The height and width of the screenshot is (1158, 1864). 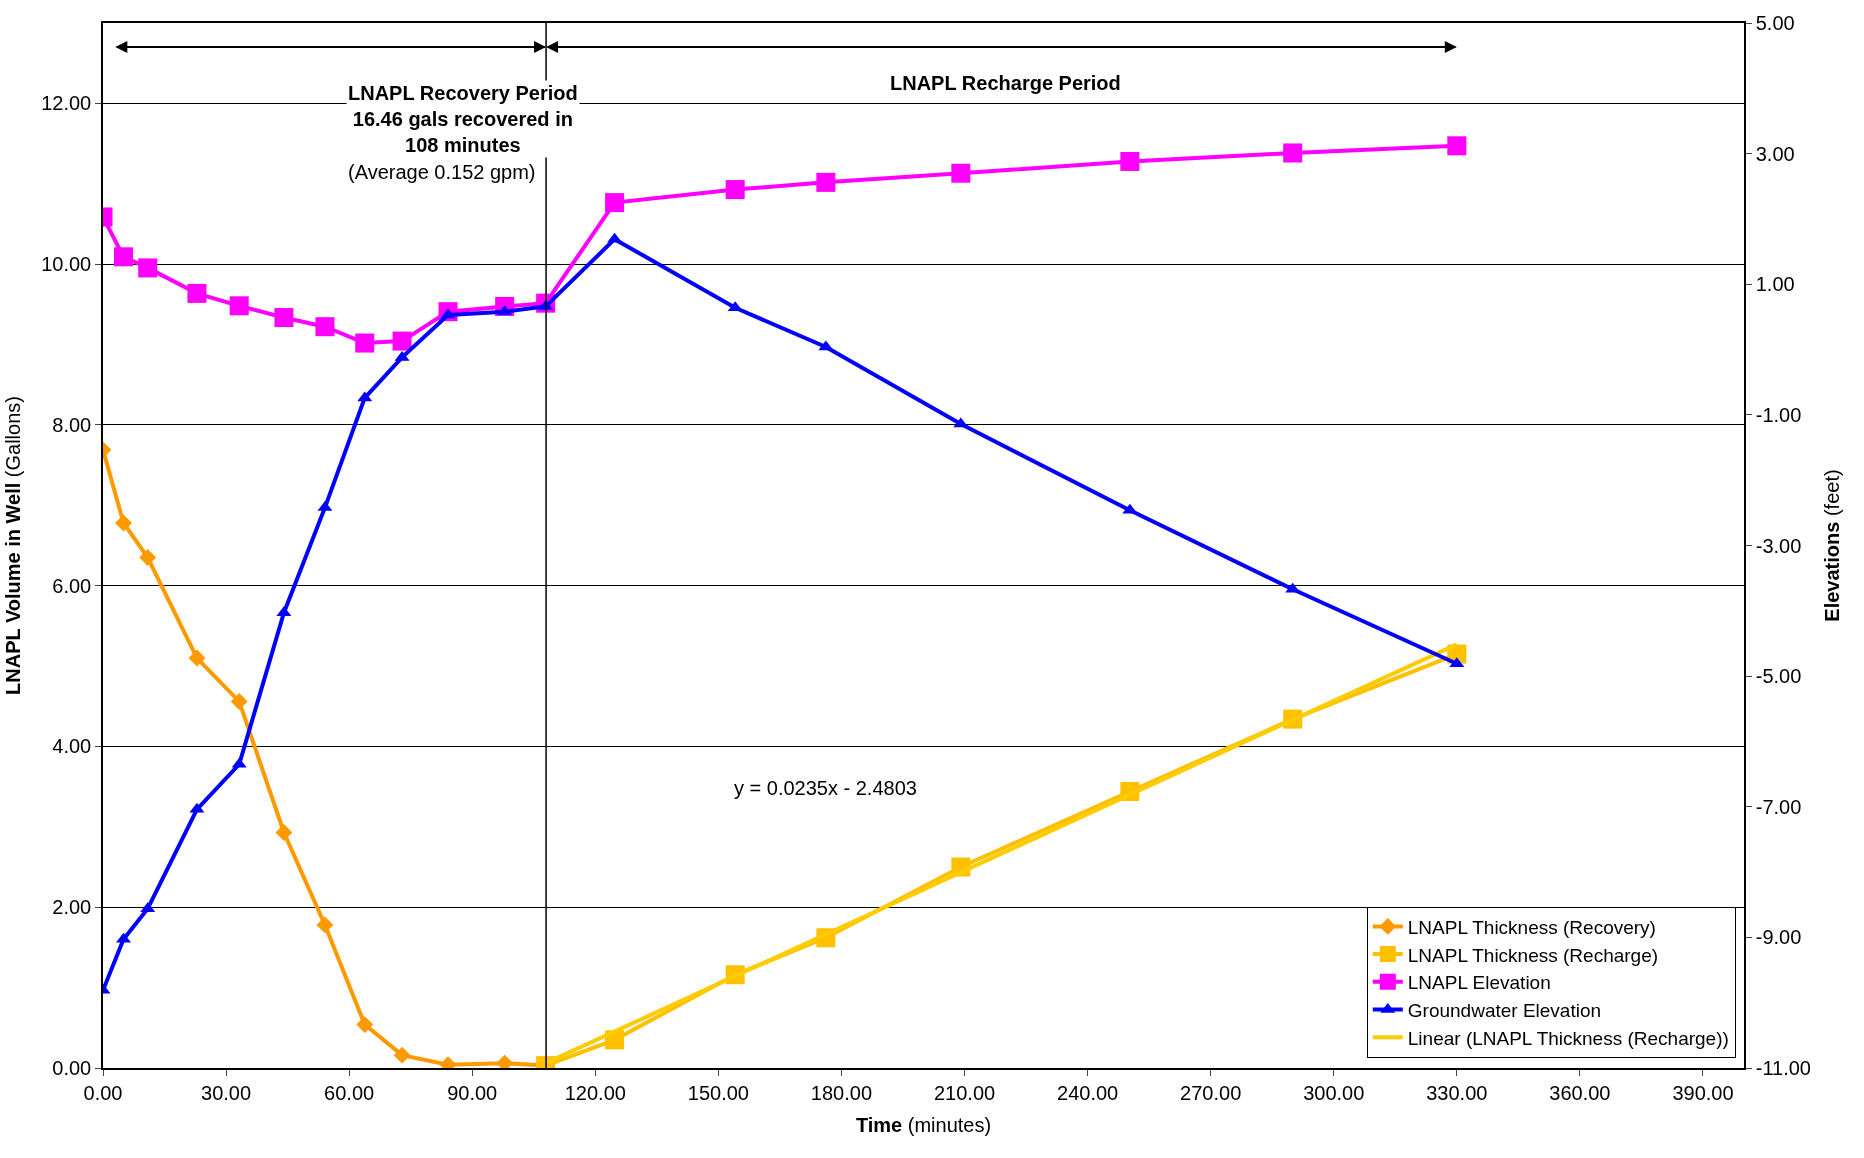 I want to click on x-tick-label: 360.00, so click(x=1580, y=1092).